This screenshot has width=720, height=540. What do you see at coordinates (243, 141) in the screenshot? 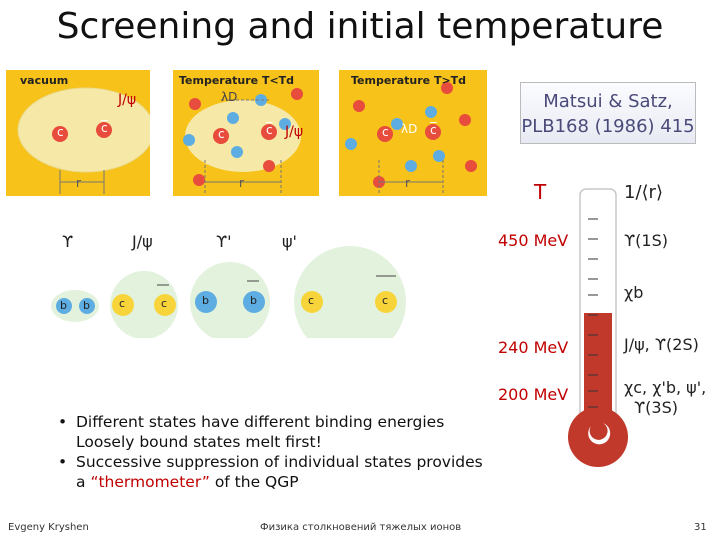
I see `below-td-diagram` at bounding box center [243, 141].